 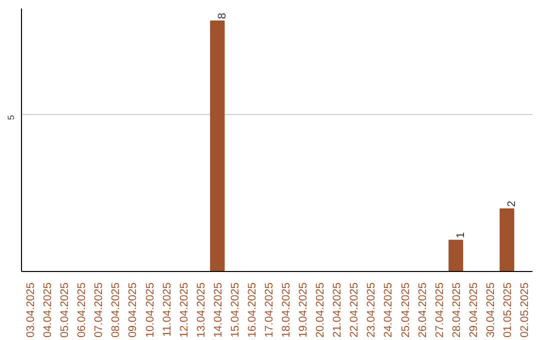 What do you see at coordinates (440, 310) in the screenshot?
I see `x-tick-label: 27.04.2025` at bounding box center [440, 310].